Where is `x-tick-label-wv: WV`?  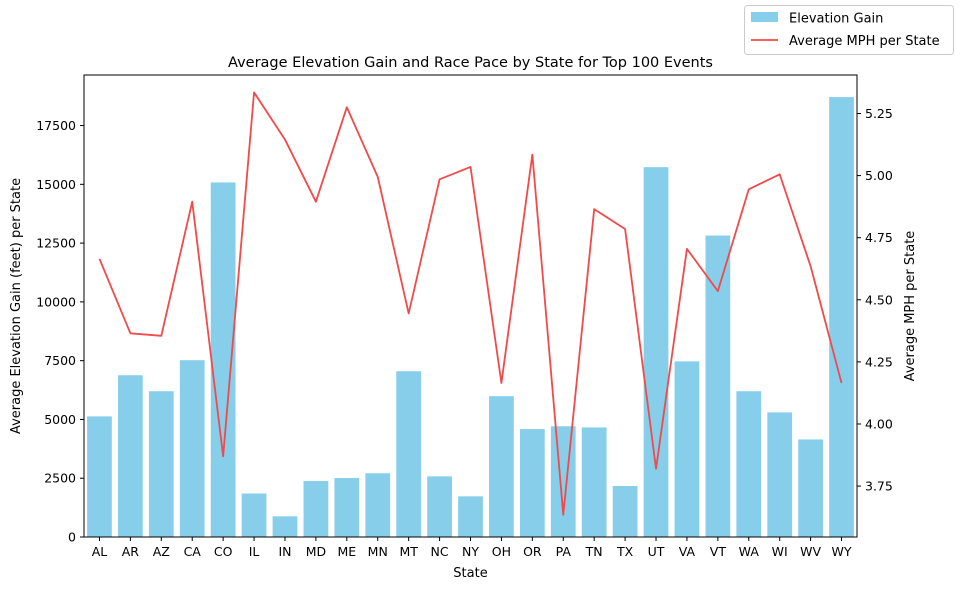 x-tick-label-wv: WV is located at coordinates (810, 551).